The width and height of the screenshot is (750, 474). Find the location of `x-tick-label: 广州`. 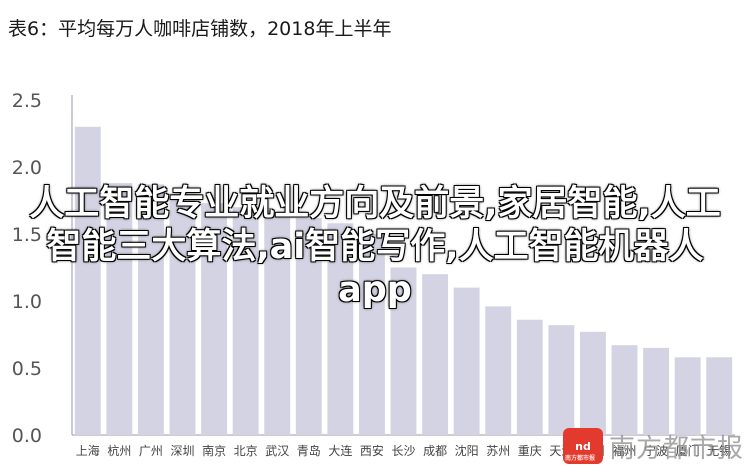

x-tick-label: 广州 is located at coordinates (151, 451).